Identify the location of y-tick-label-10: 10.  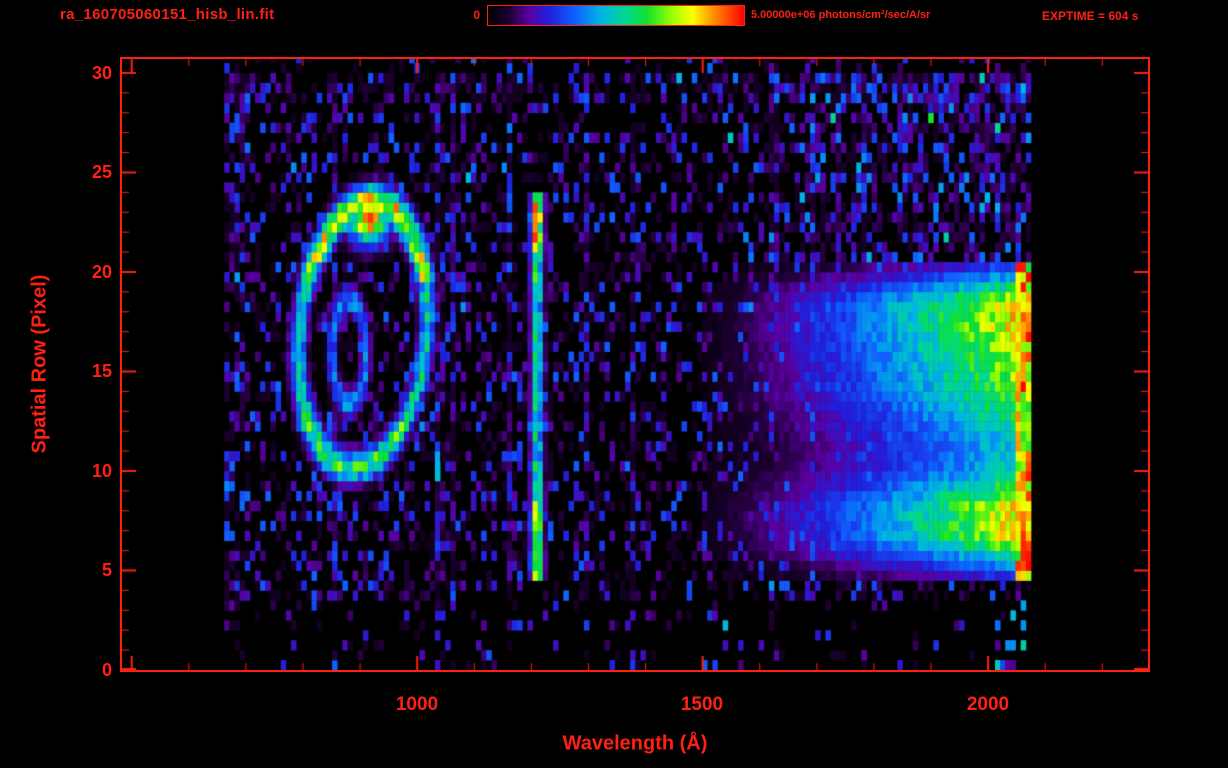
(101, 471).